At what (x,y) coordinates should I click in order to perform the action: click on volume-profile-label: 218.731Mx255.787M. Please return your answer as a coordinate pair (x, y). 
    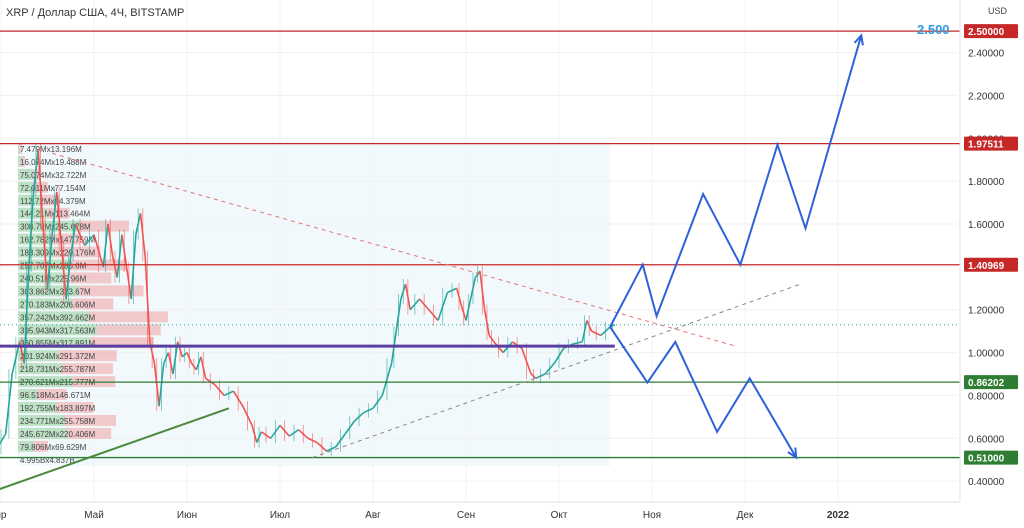
    Looking at the image, I should click on (58, 369).